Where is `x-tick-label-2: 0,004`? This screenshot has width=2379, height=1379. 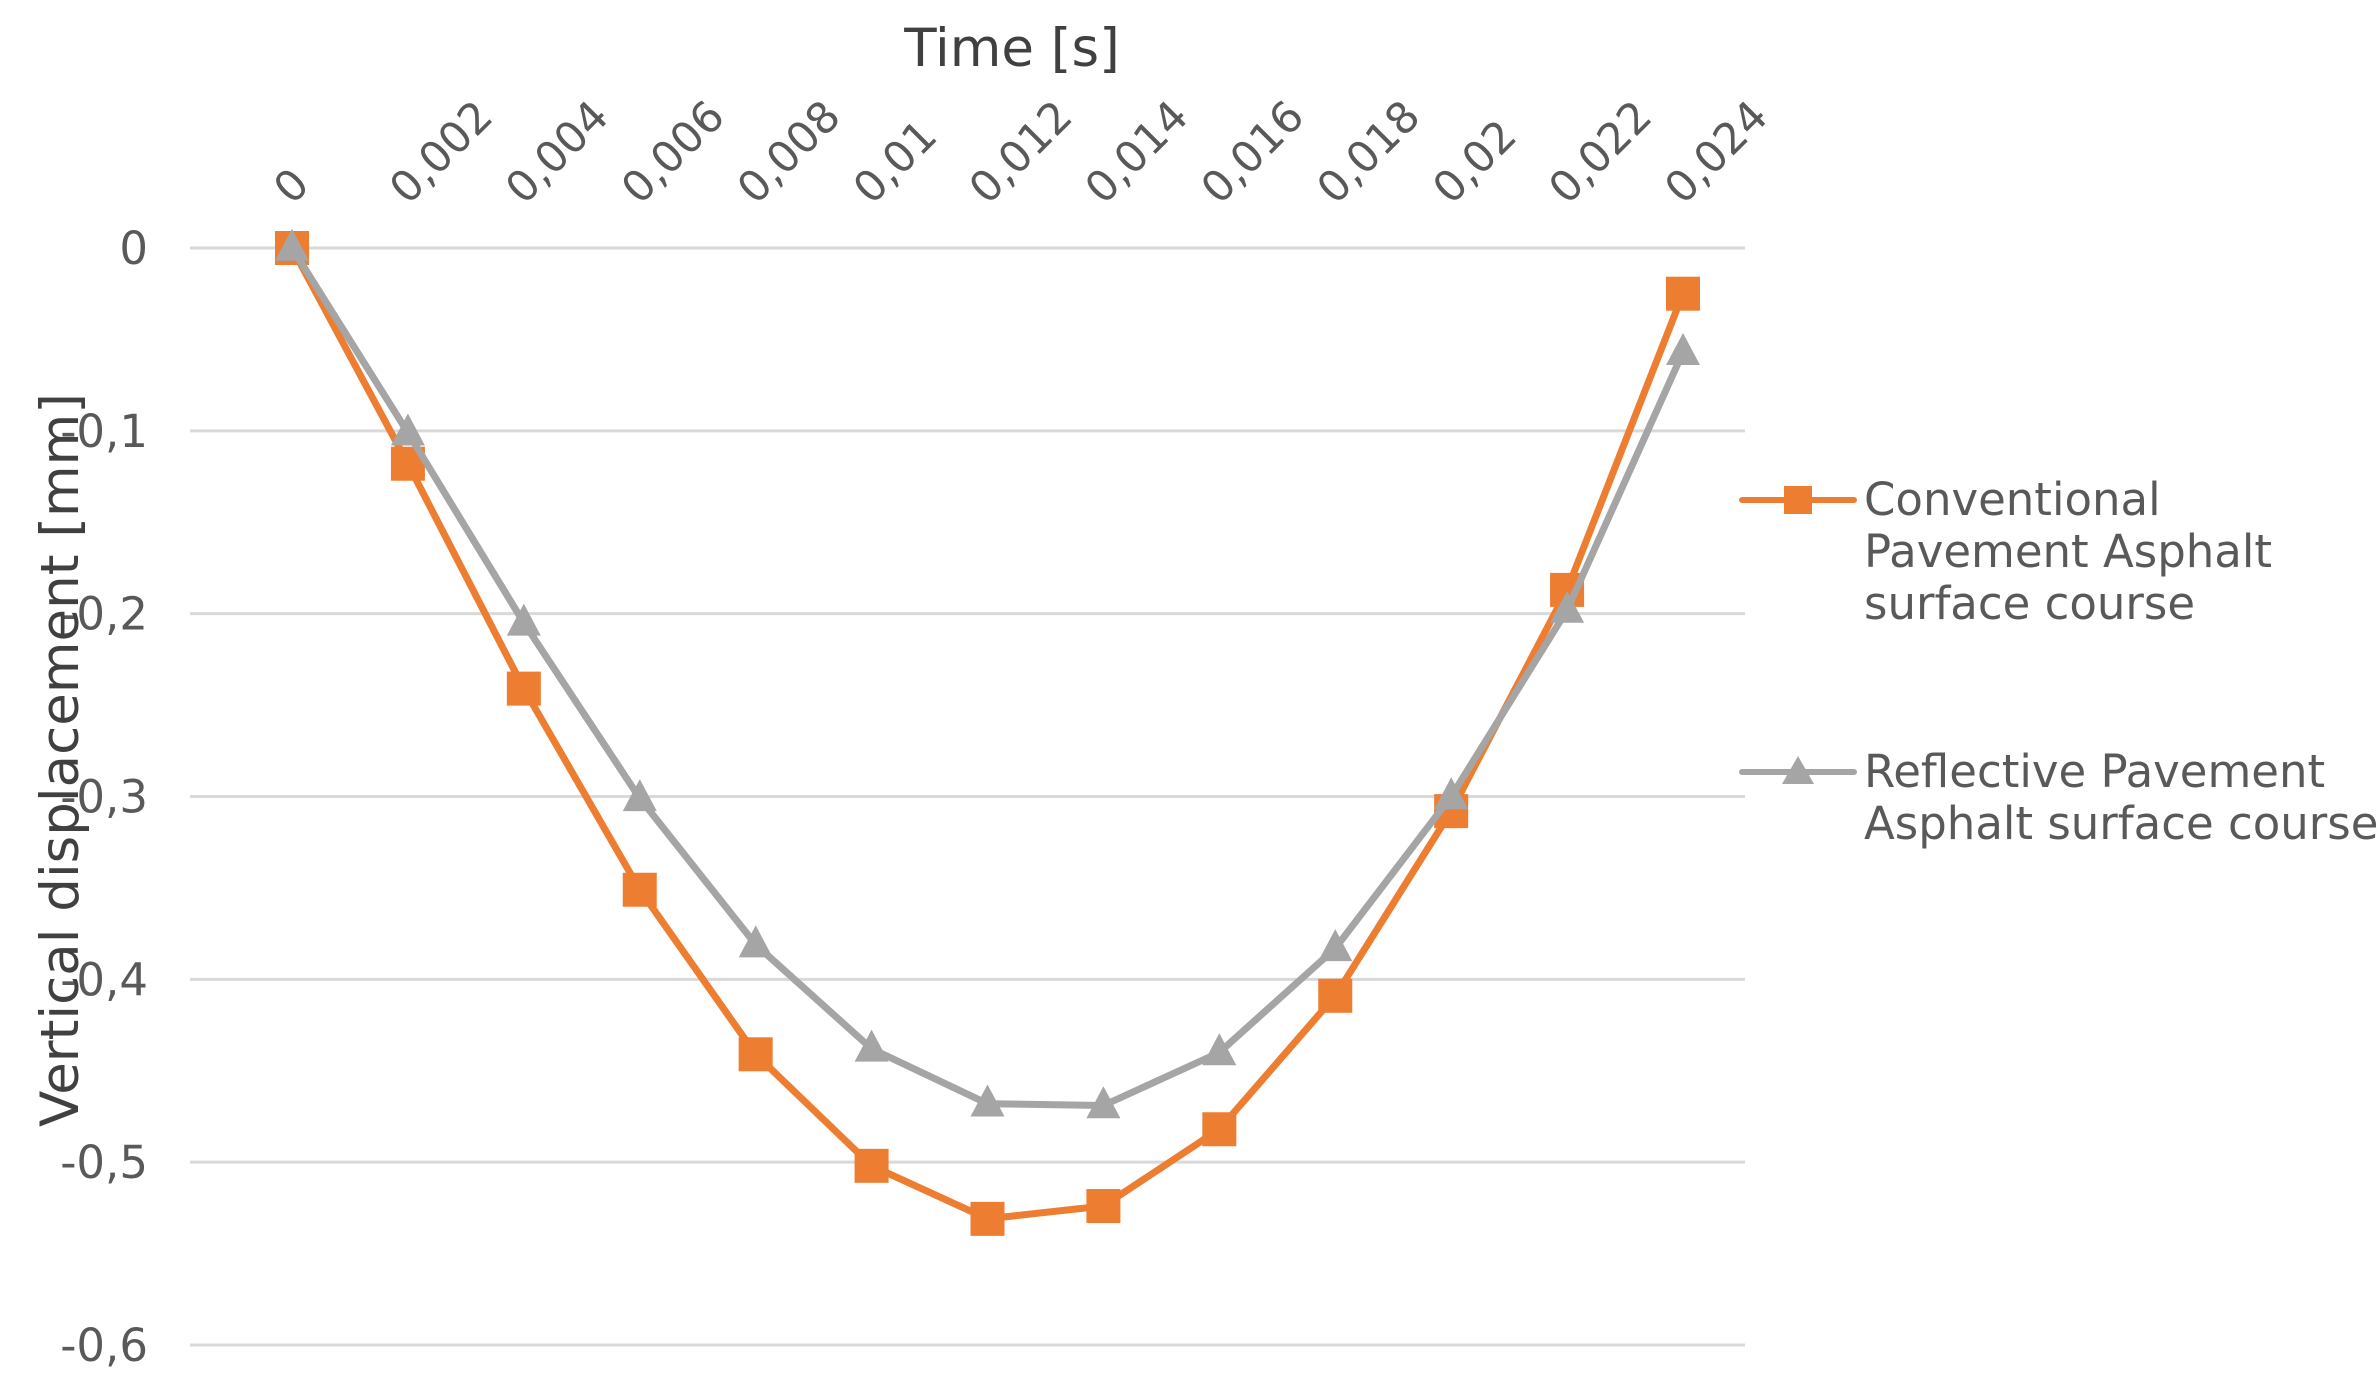
x-tick-label-2: 0,004 is located at coordinates (557, 152).